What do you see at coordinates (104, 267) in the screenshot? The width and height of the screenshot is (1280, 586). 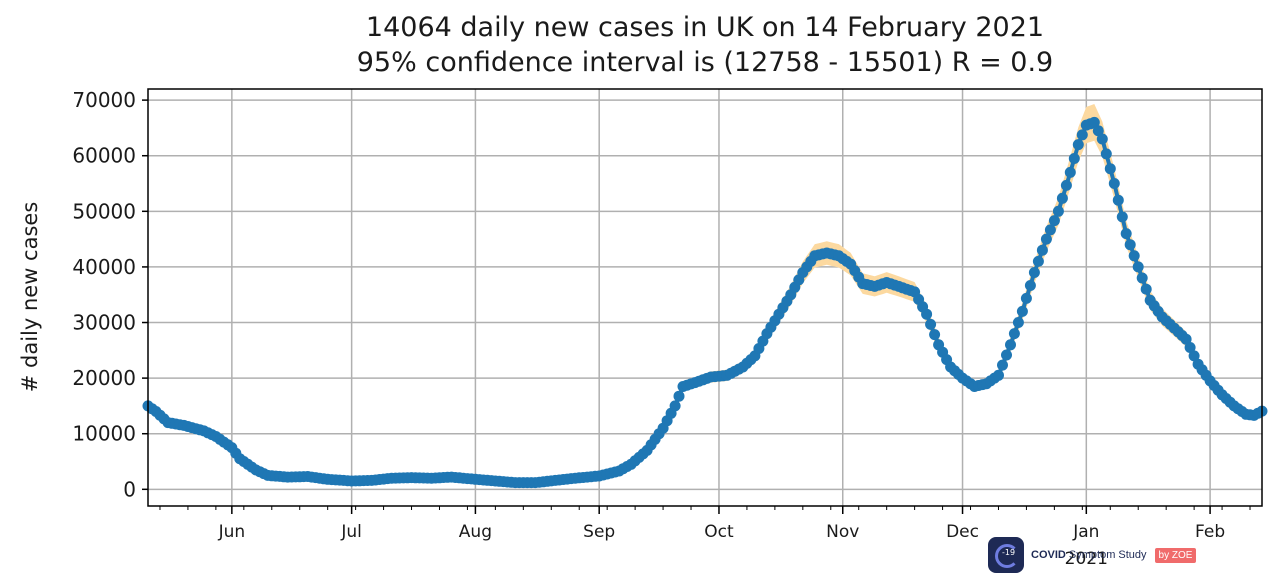 I see `y-tick-label: 40000` at bounding box center [104, 267].